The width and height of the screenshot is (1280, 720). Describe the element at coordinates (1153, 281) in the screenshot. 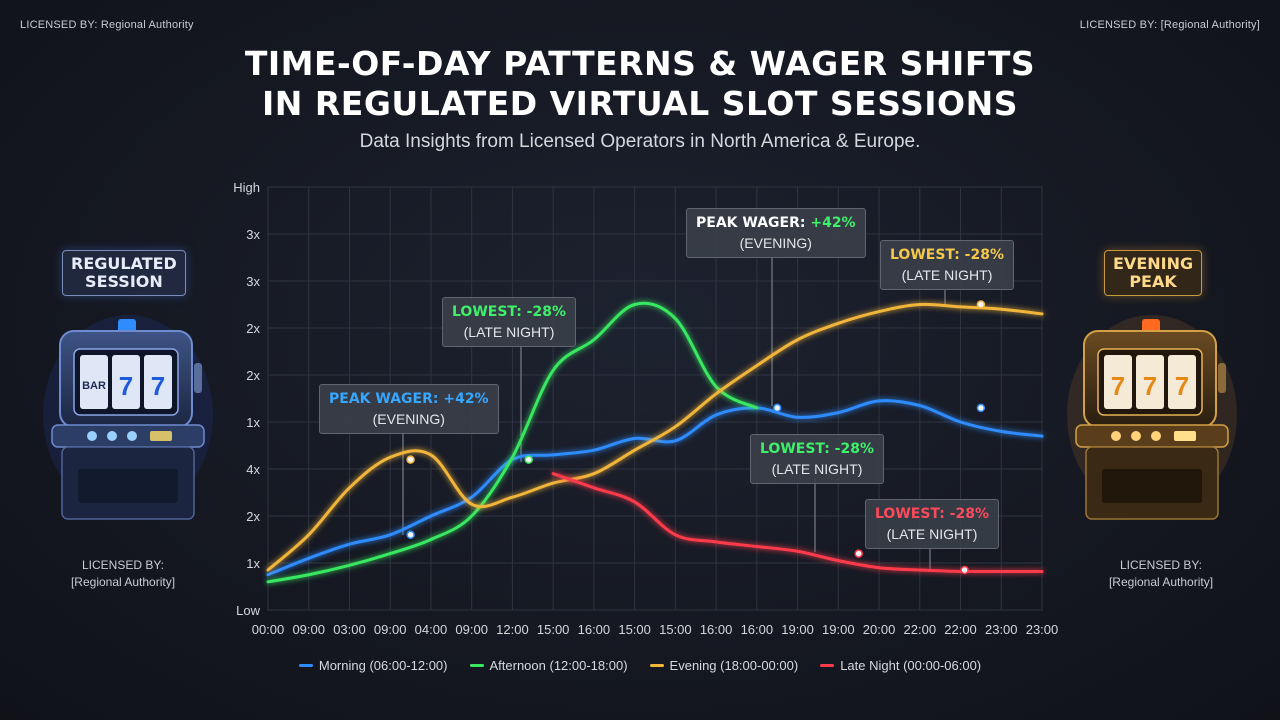

I see `badge-line-2: PEAK` at that location.